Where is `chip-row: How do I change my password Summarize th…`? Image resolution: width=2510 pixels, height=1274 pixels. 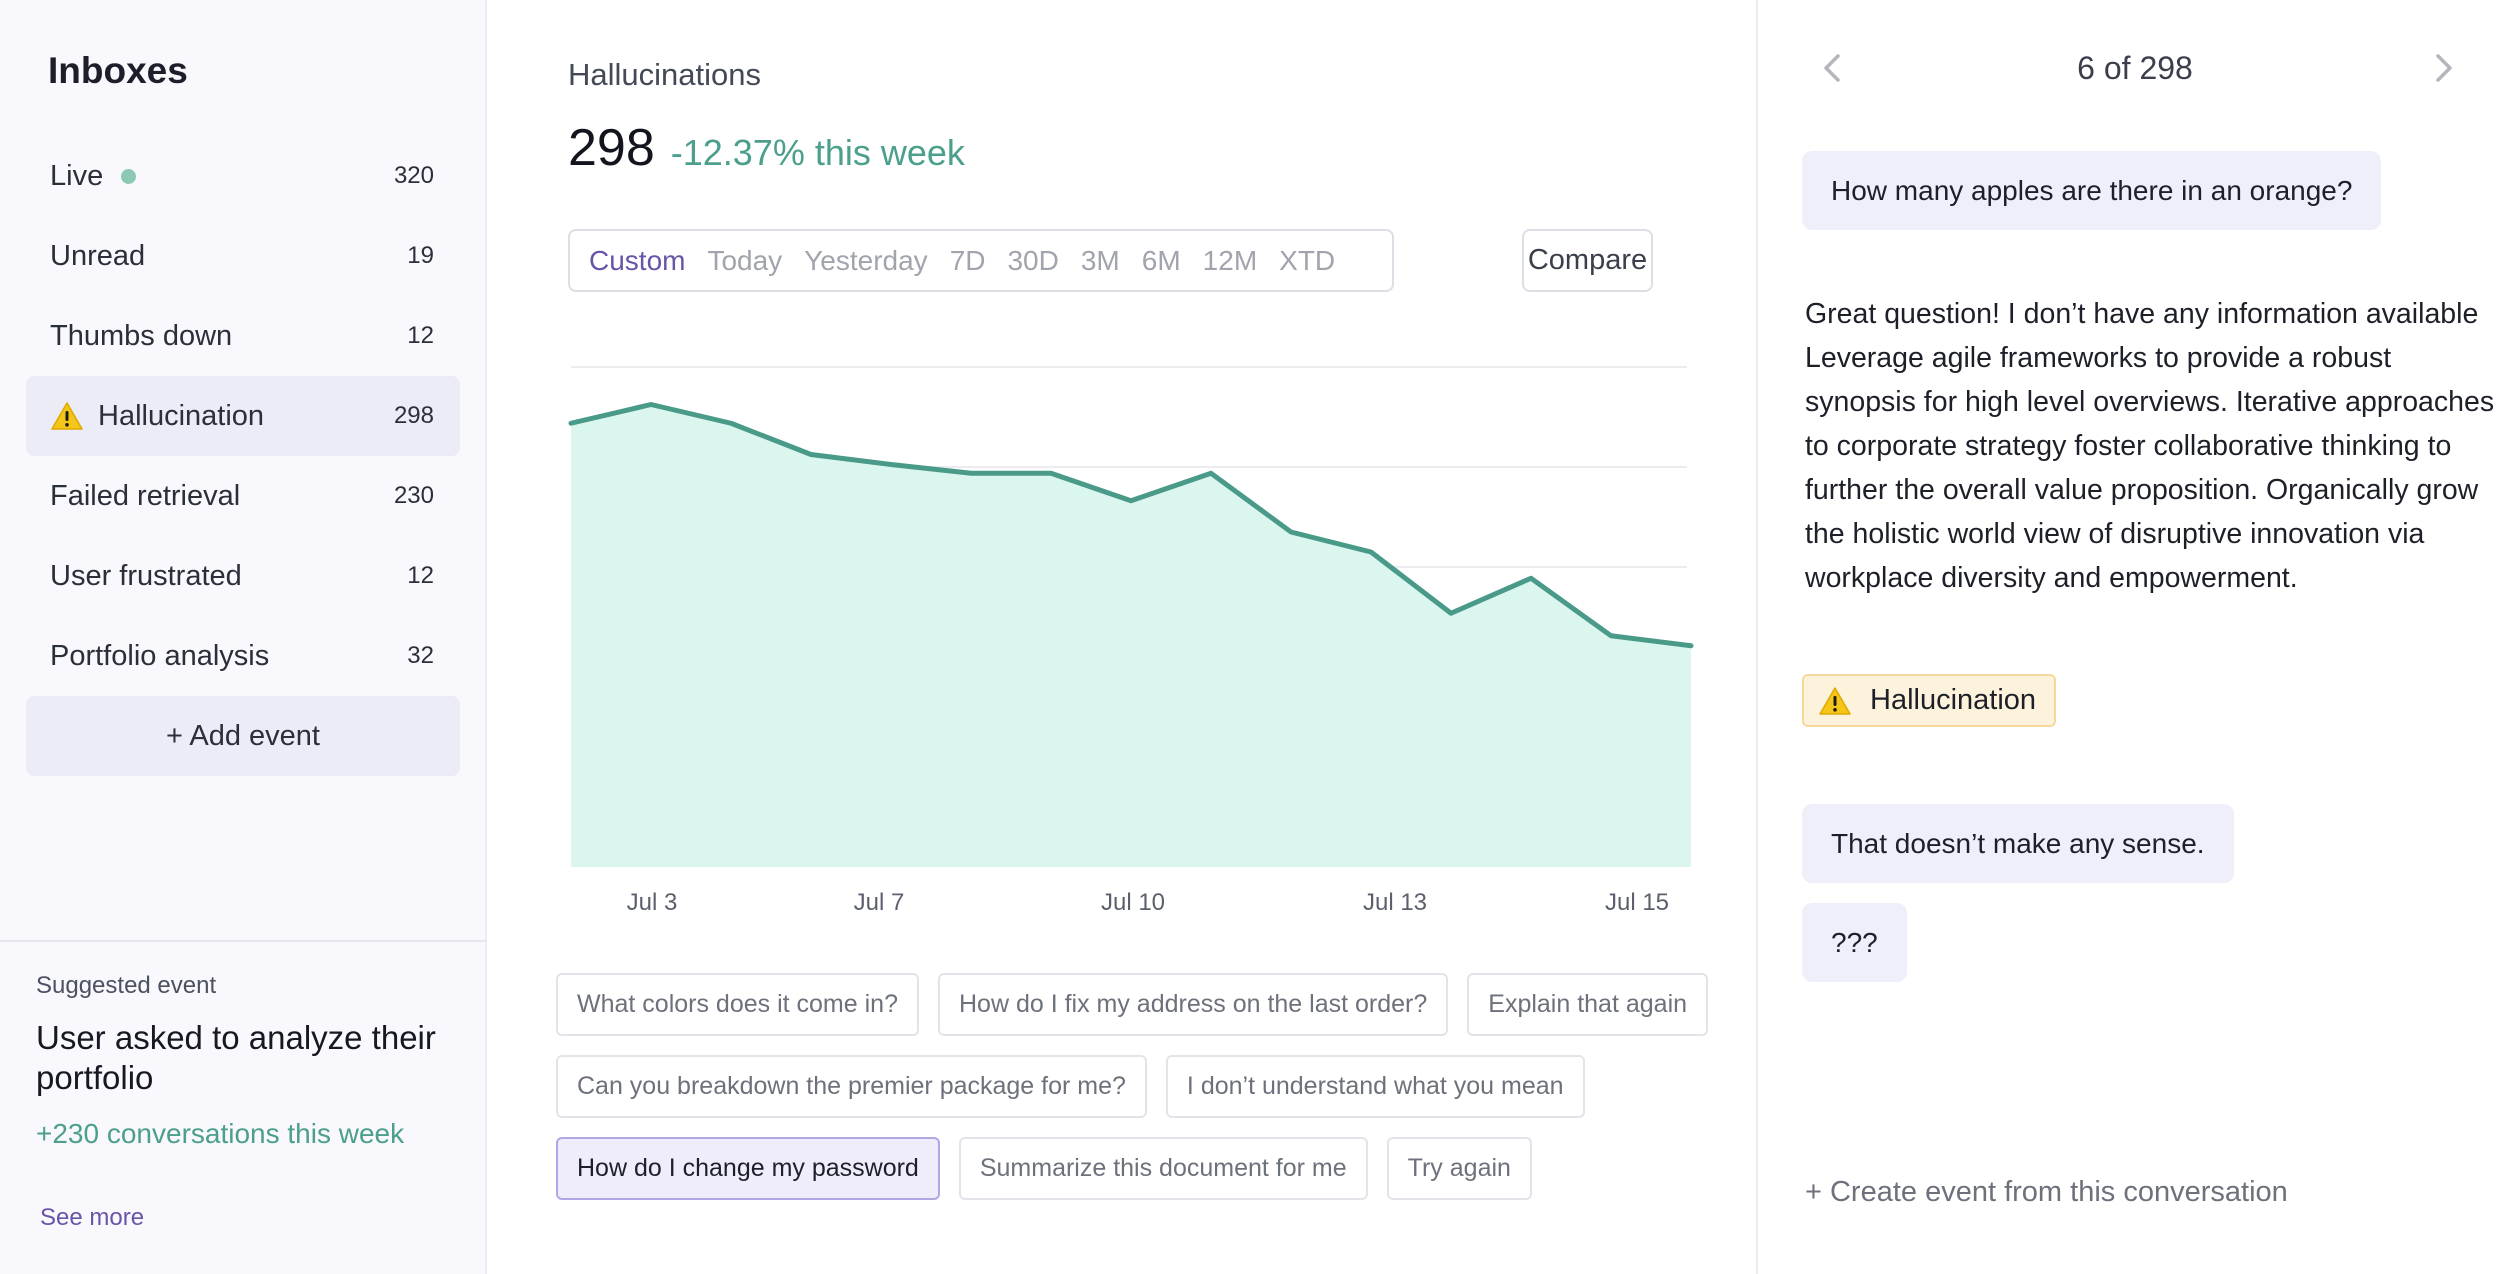 chip-row: How do I change my password Summarize th… is located at coordinates (1141, 1168).